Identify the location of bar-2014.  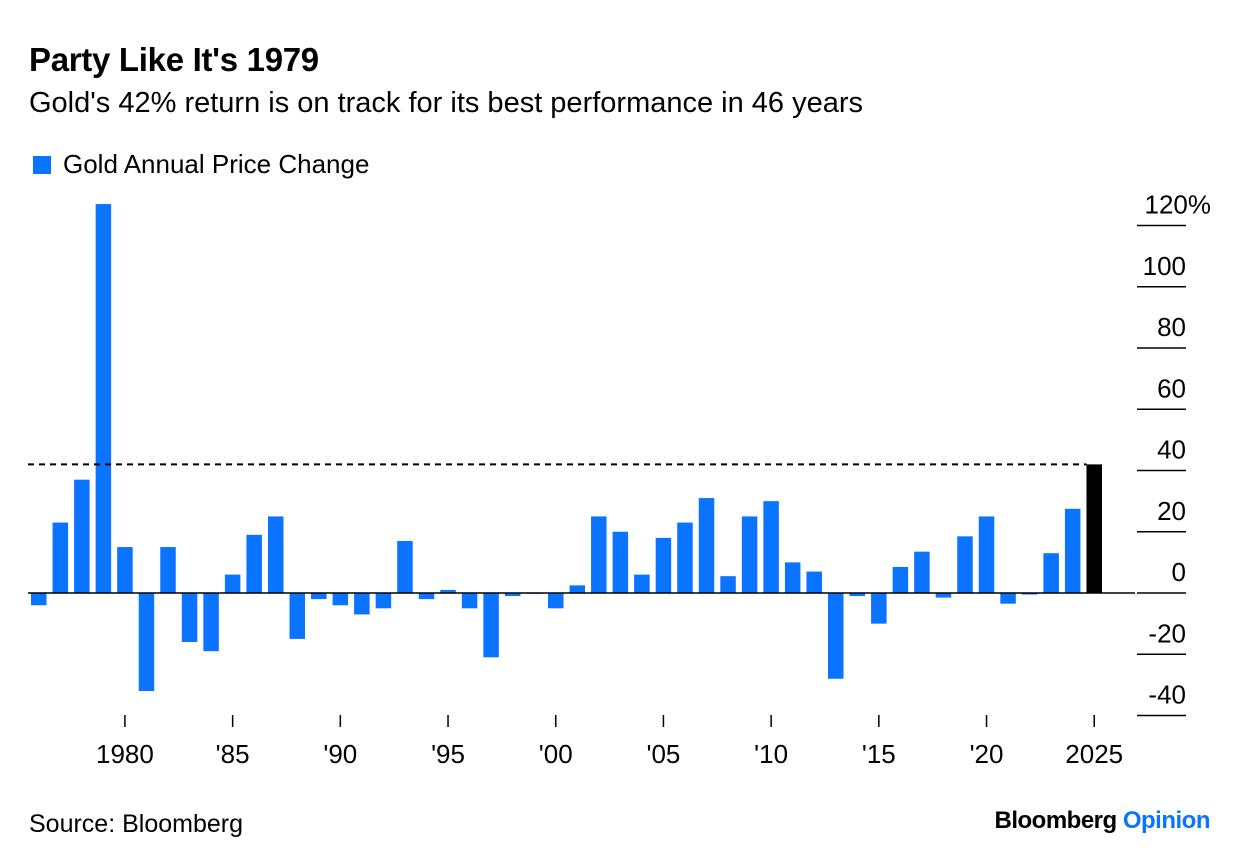
(857, 595).